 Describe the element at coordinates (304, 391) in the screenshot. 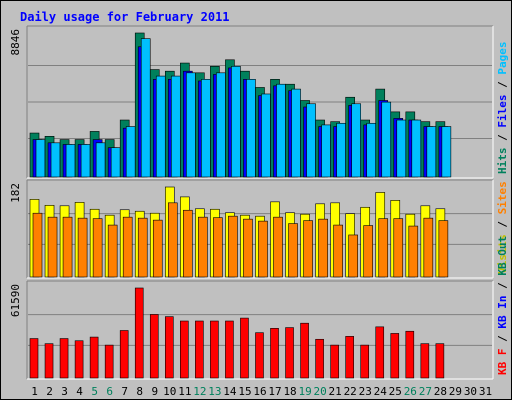

I see `x-tick-label-19: 19` at that location.